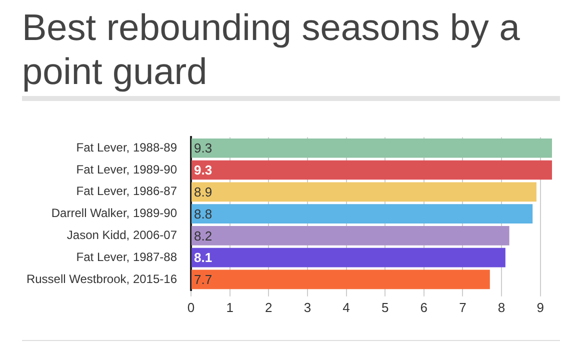 This screenshot has height=347, width=574. Describe the element at coordinates (191, 307) in the screenshot. I see `x-tick-label: 0` at that location.